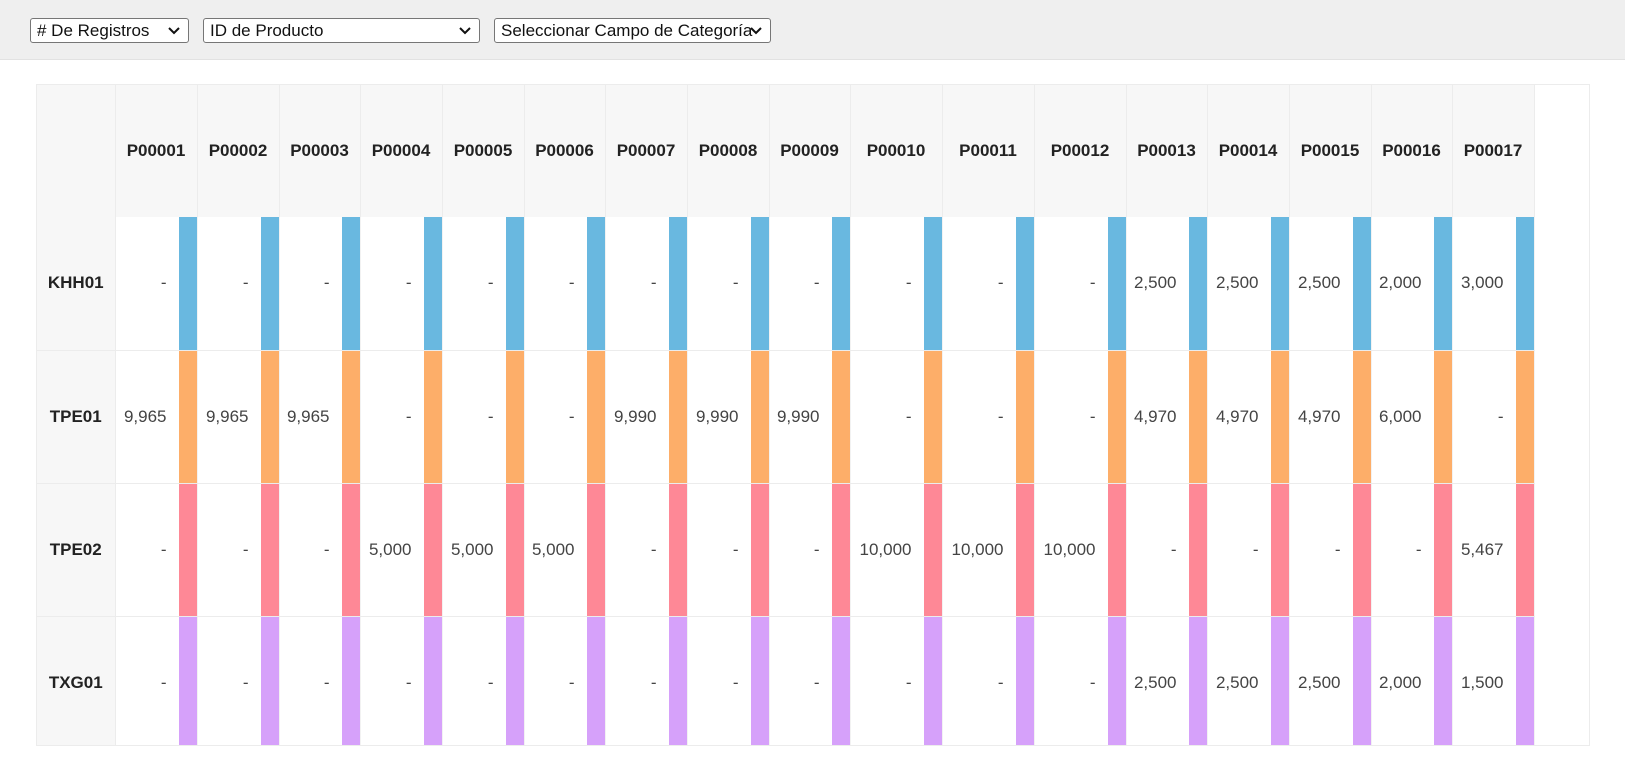  Describe the element at coordinates (341, 30) in the screenshot. I see `row-field-select: ID de Producto` at that location.